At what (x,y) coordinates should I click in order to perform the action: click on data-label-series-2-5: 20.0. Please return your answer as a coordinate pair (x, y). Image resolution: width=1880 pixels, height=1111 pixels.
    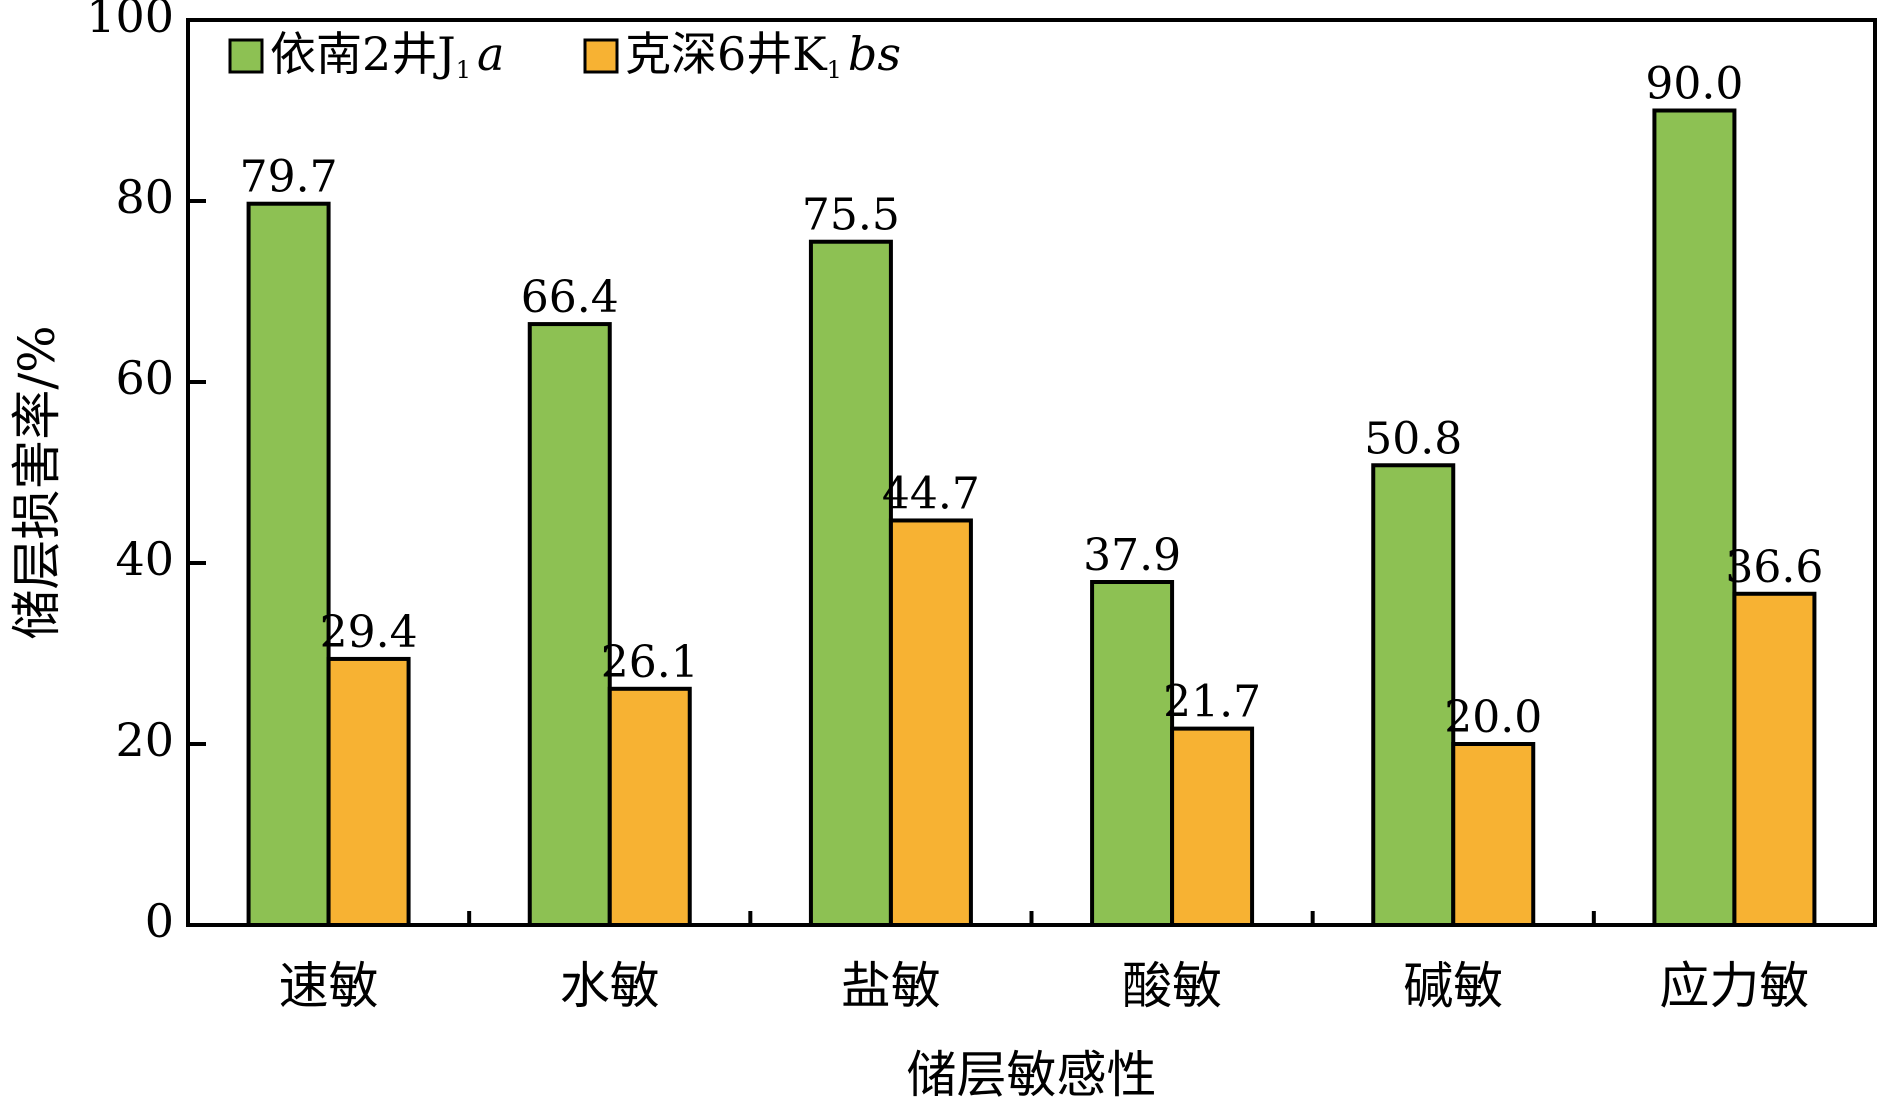
    Looking at the image, I should click on (1493, 717).